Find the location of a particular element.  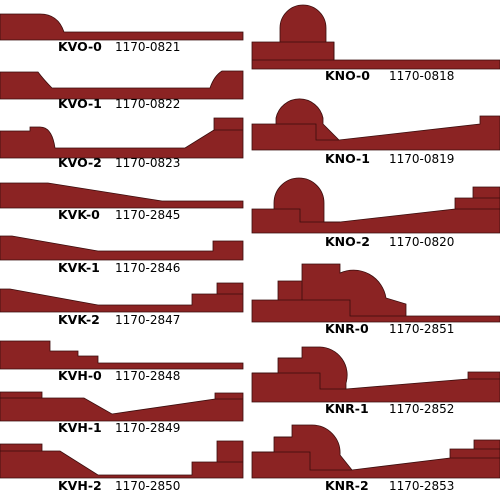

profile-code: KVO-2 is located at coordinates (80, 162).